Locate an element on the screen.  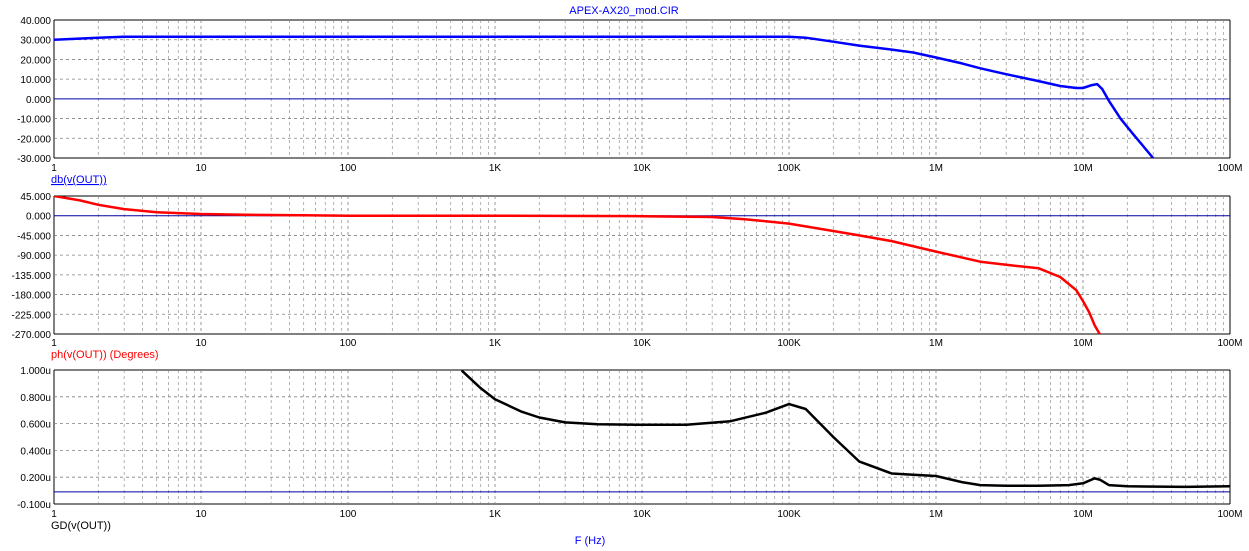
y-tick-label: 20.000 is located at coordinates (35, 60).